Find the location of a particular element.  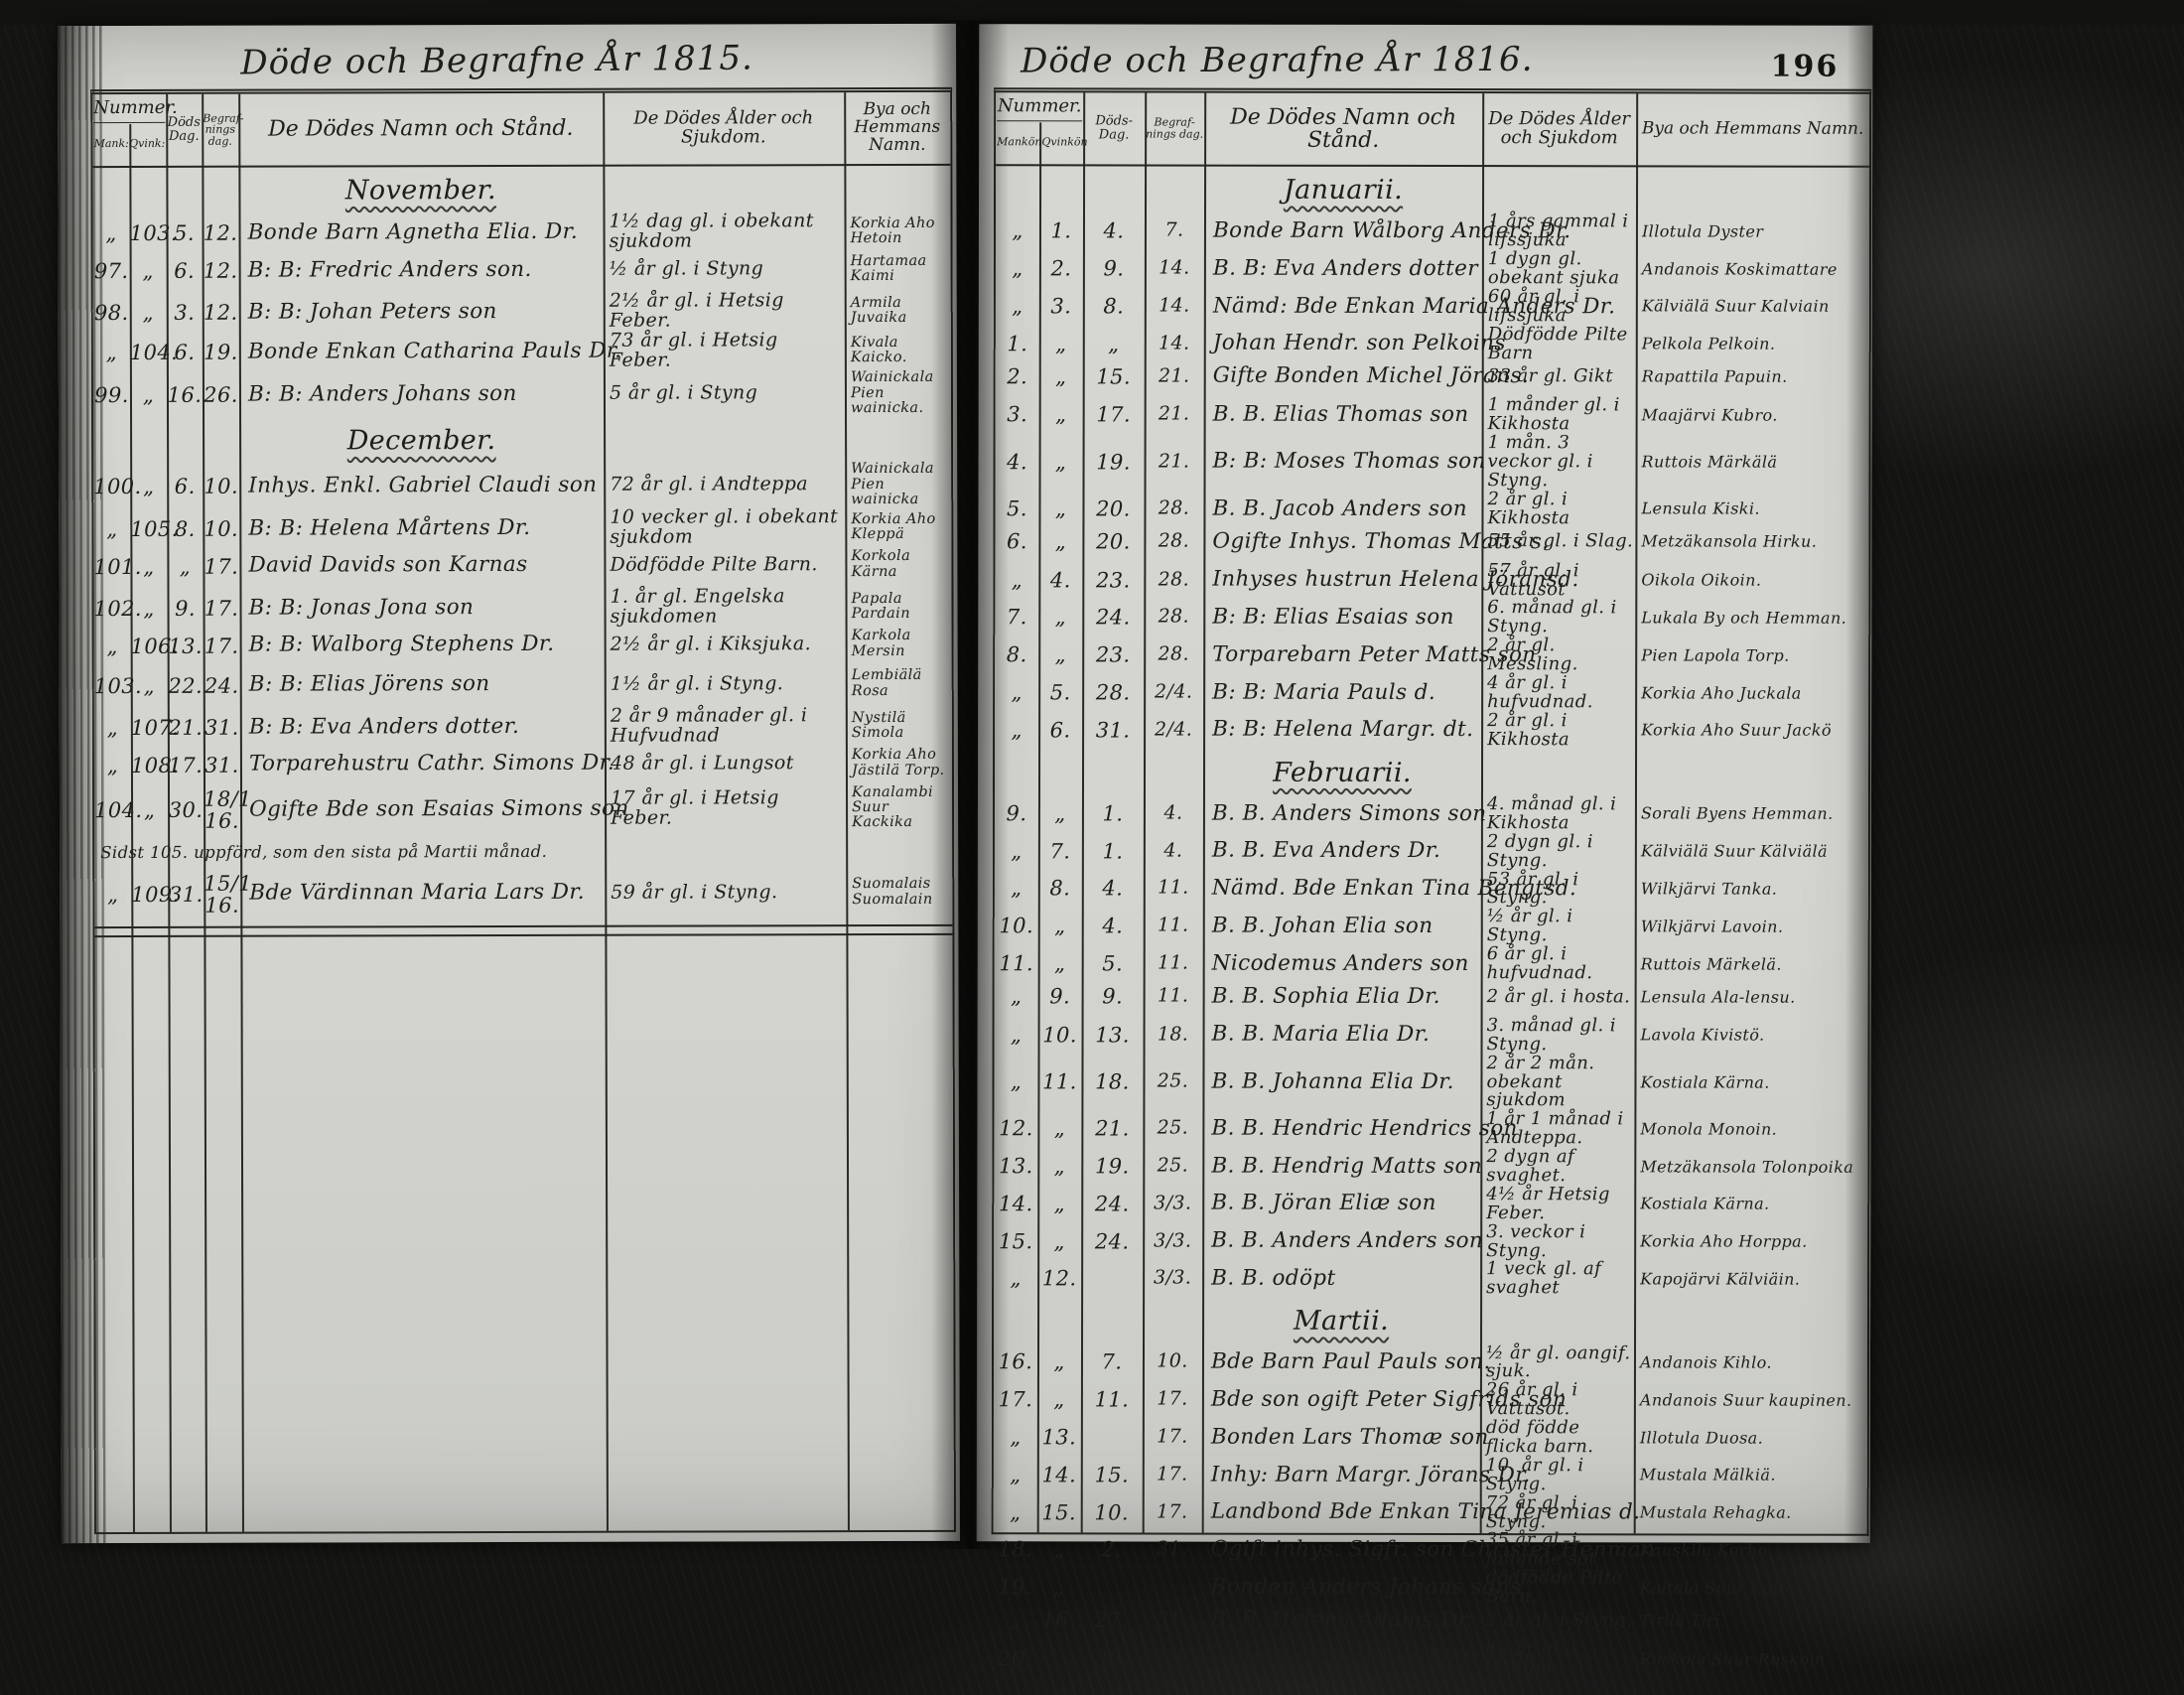

name-and-status: B. B. odöpt is located at coordinates (1273, 1278).